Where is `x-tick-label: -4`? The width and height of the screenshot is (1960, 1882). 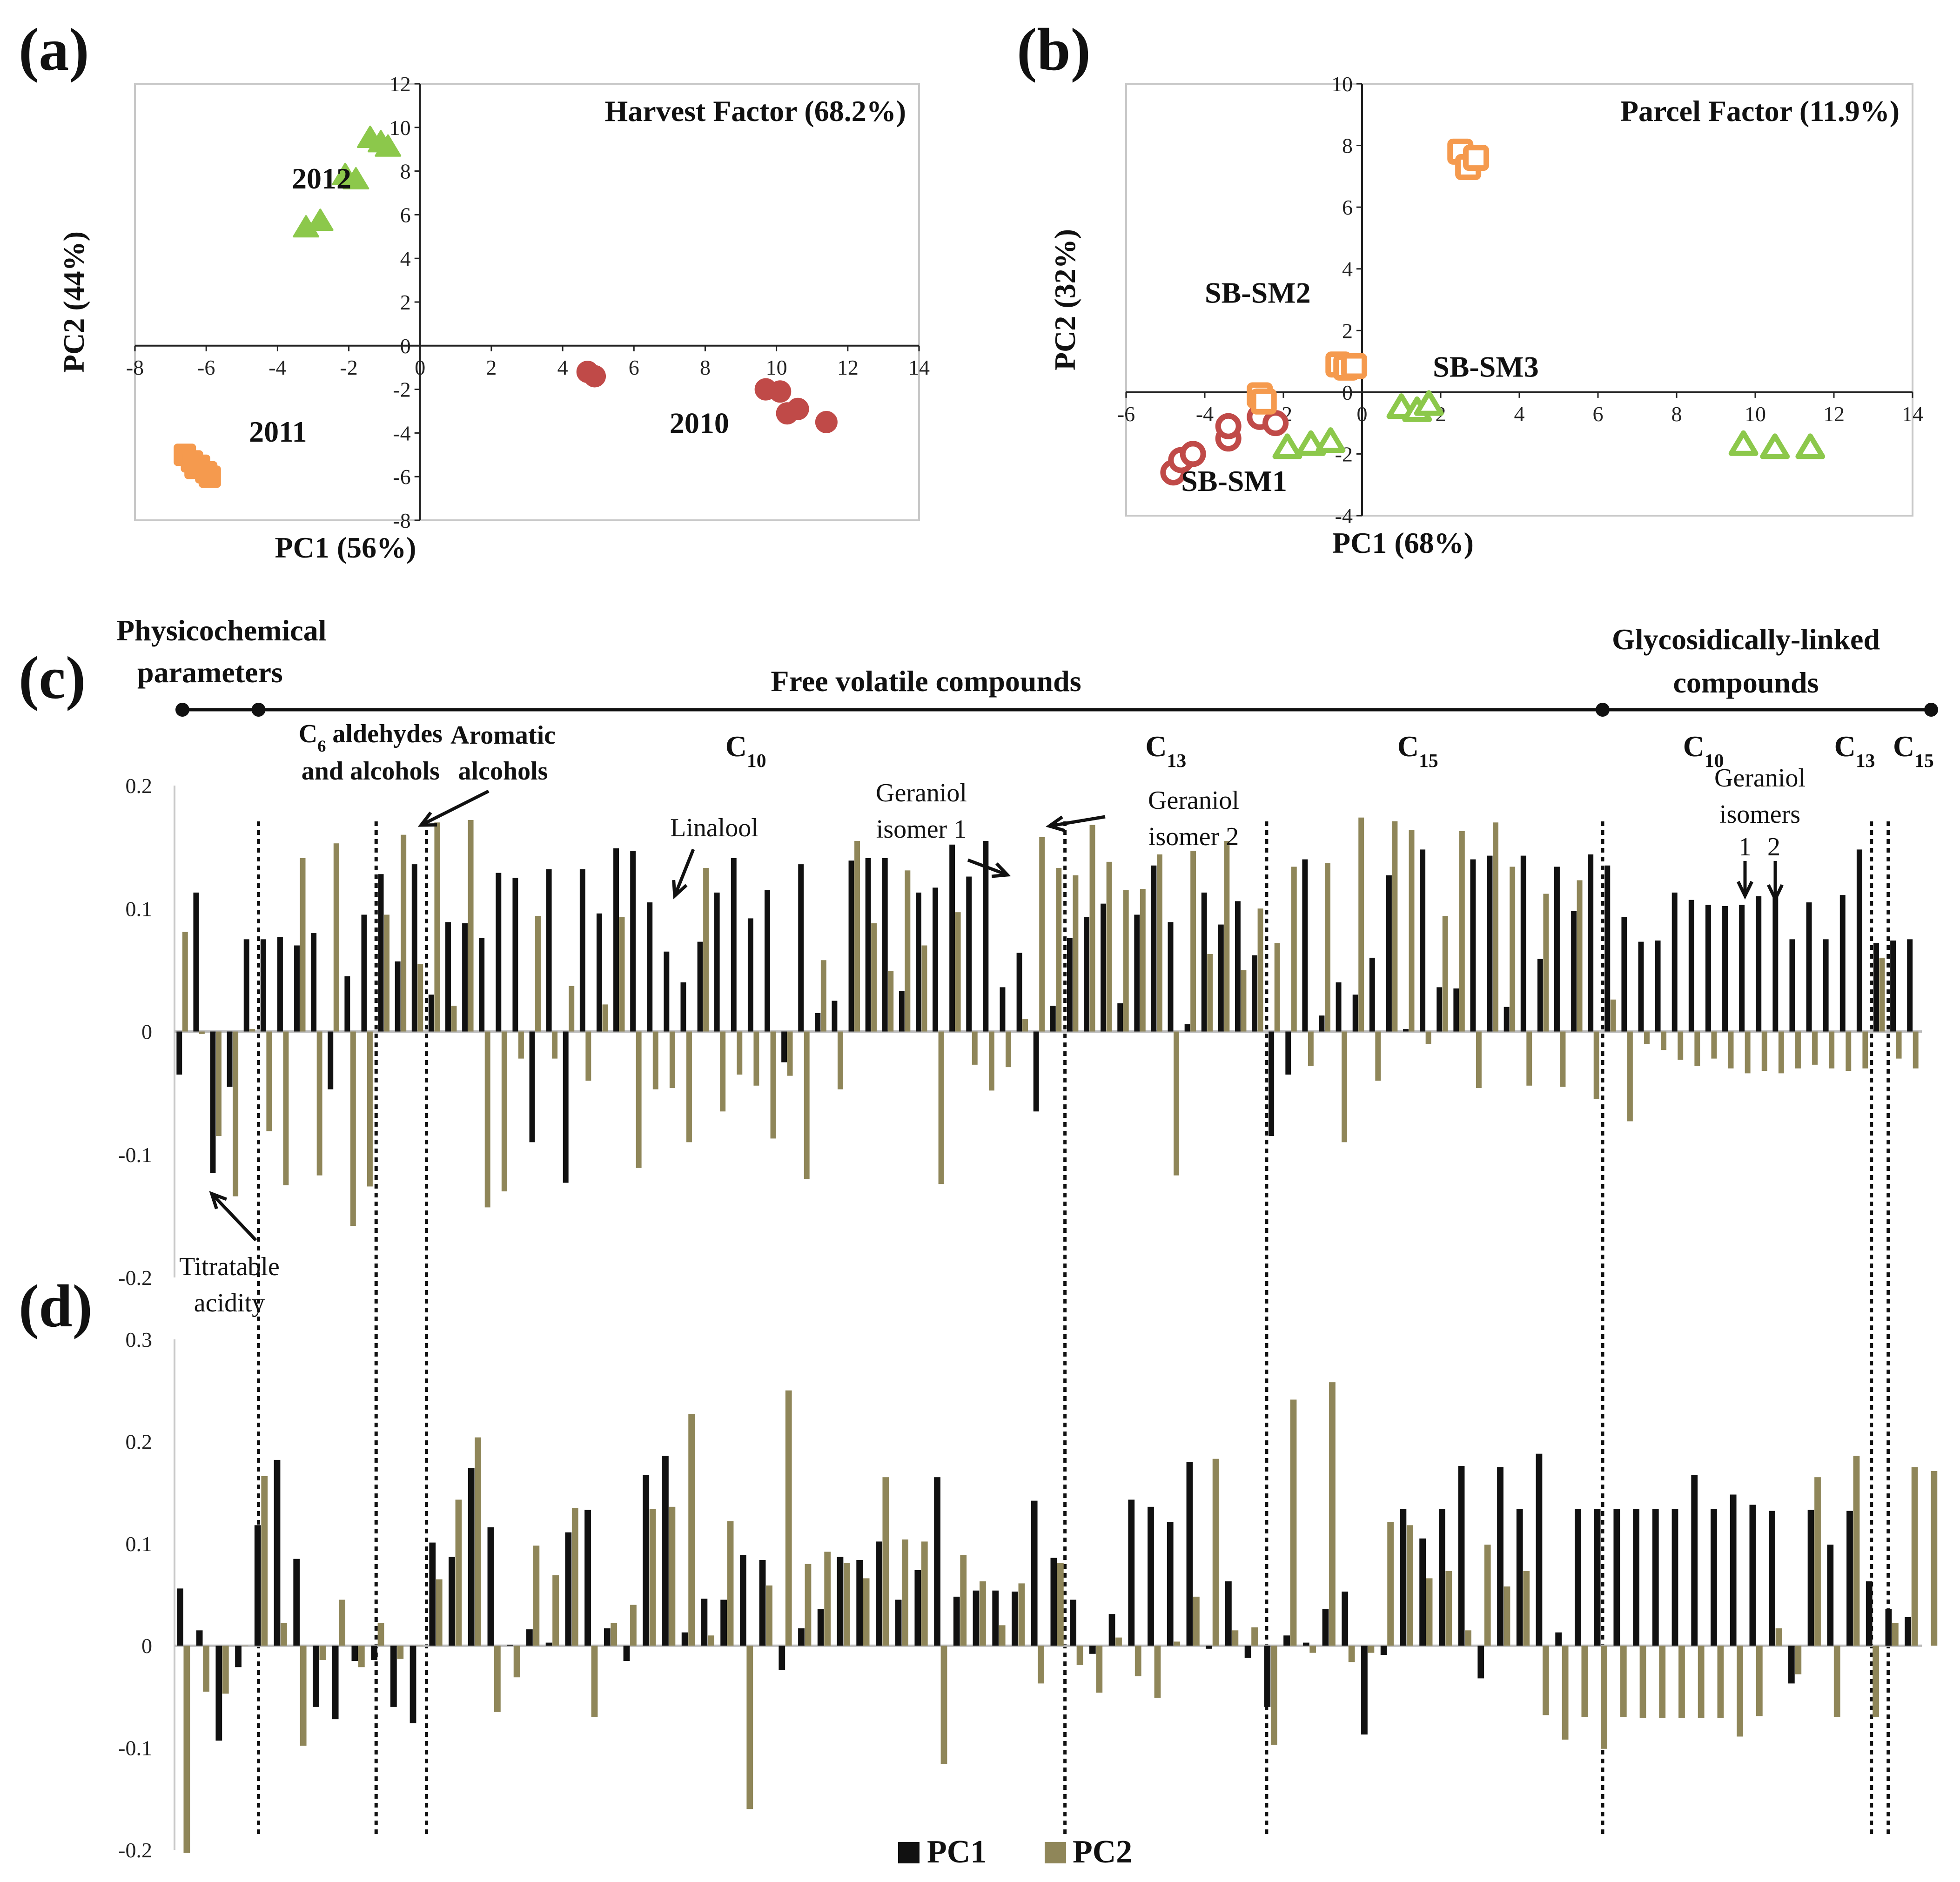 x-tick-label: -4 is located at coordinates (277, 367).